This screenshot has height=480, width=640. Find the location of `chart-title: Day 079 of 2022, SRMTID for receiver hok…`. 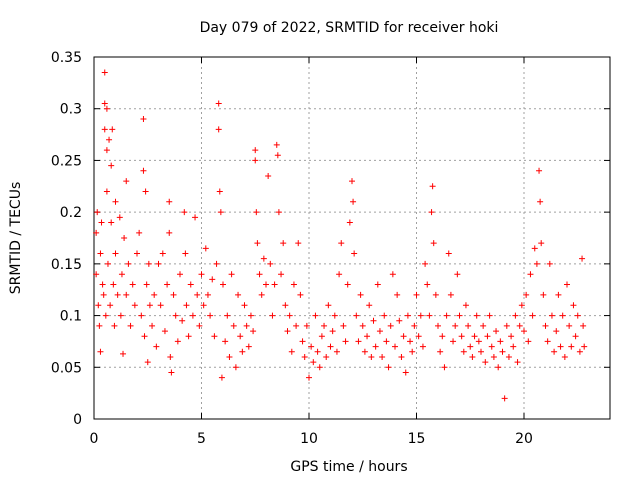

chart-title: Day 079 of 2022, SRMTID for receiver hok… is located at coordinates (349, 28).